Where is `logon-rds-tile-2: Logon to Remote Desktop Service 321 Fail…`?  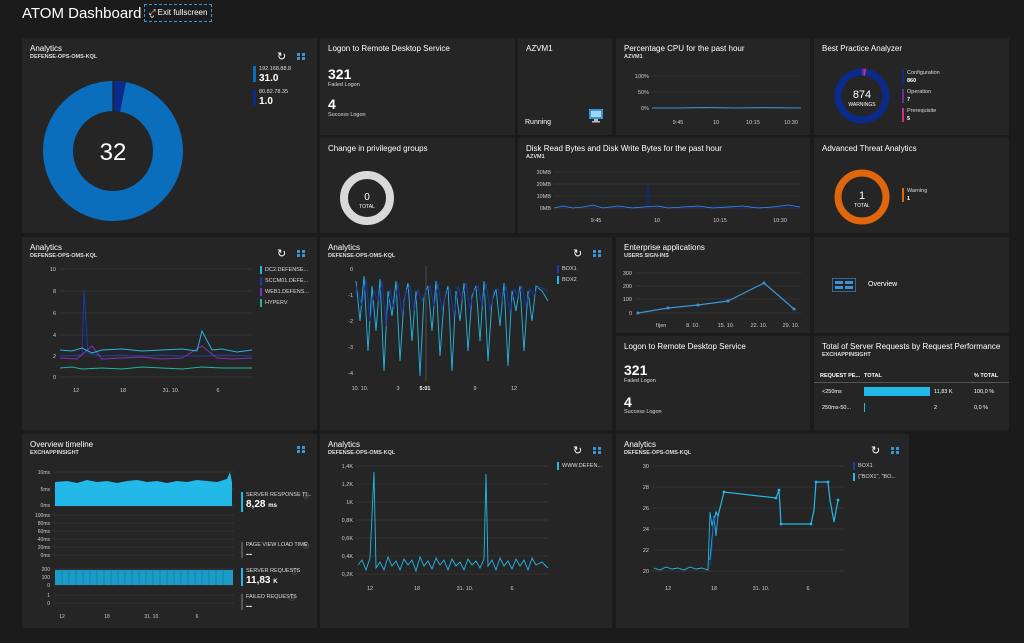 logon-rds-tile-2: Logon to Remote Desktop Service 321 Fail… is located at coordinates (713, 383).